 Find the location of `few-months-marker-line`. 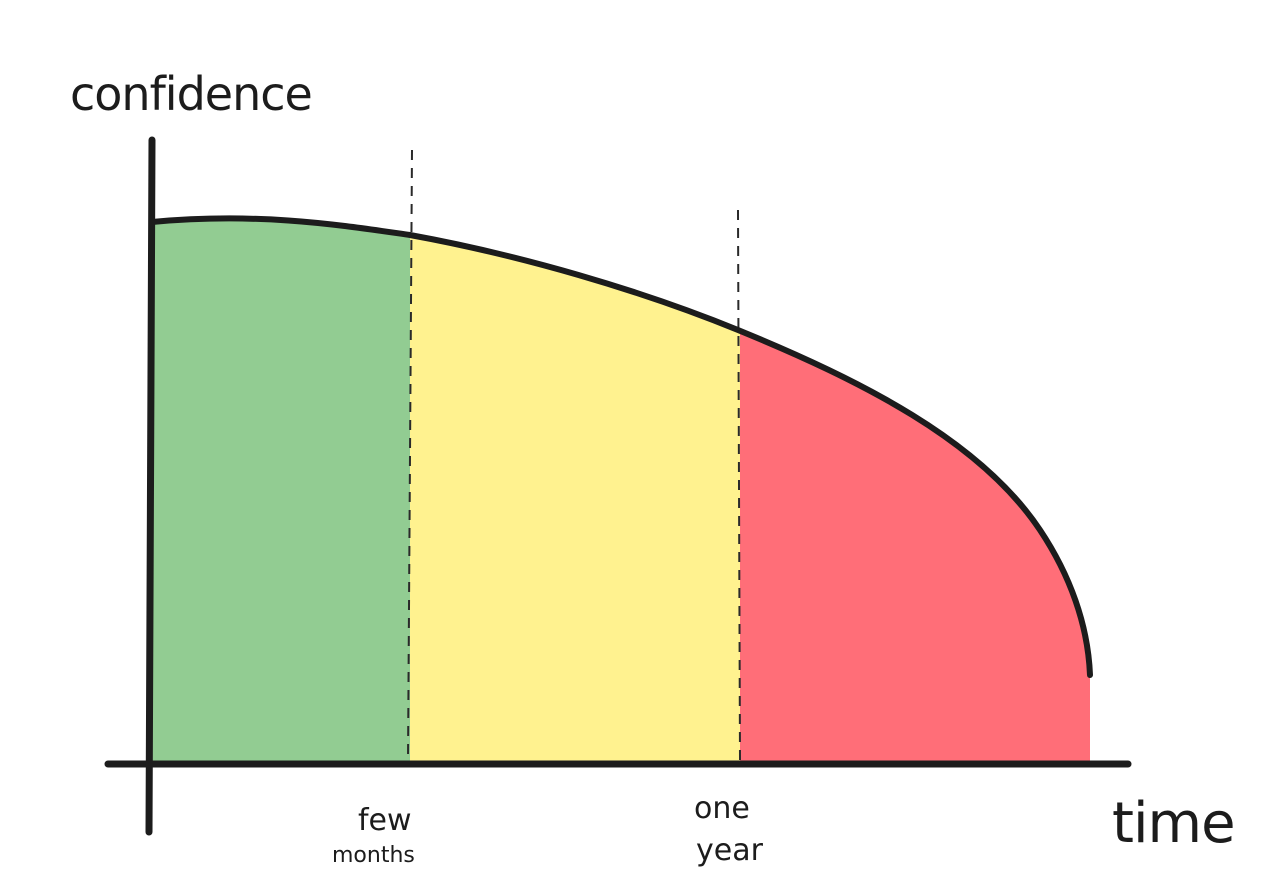

few-months-marker-line is located at coordinates (410, 455).